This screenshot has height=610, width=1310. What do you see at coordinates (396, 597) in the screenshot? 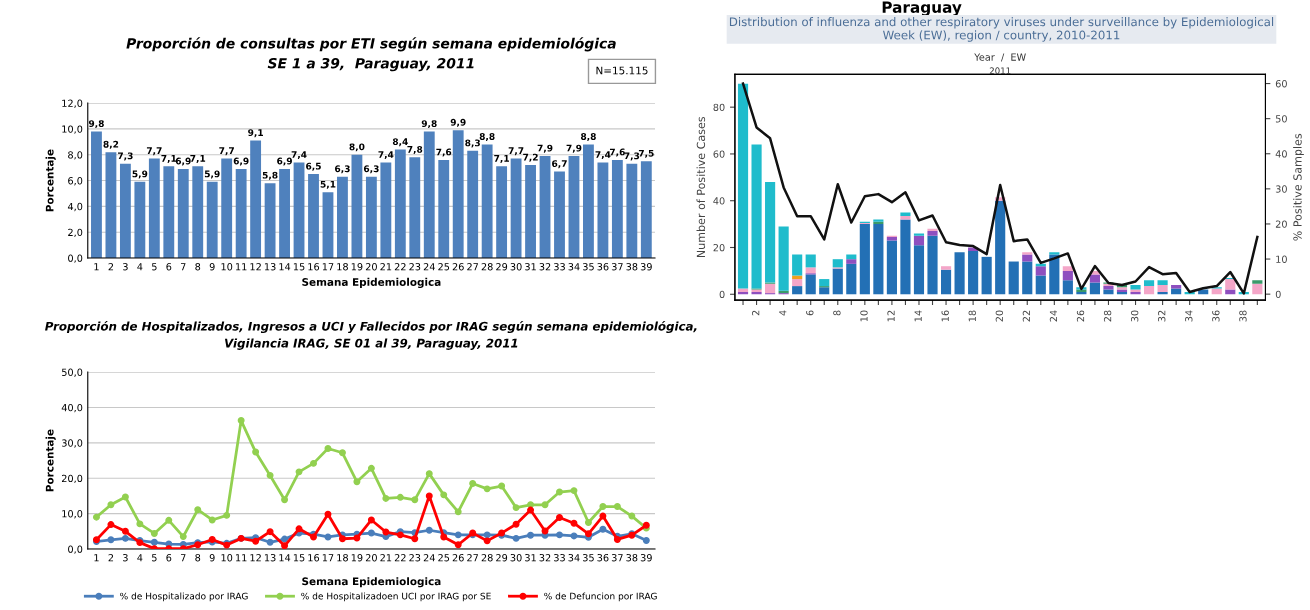
I see `legend-label: % de Hospitalizadoen UCI por IRAG por SE` at bounding box center [396, 597].